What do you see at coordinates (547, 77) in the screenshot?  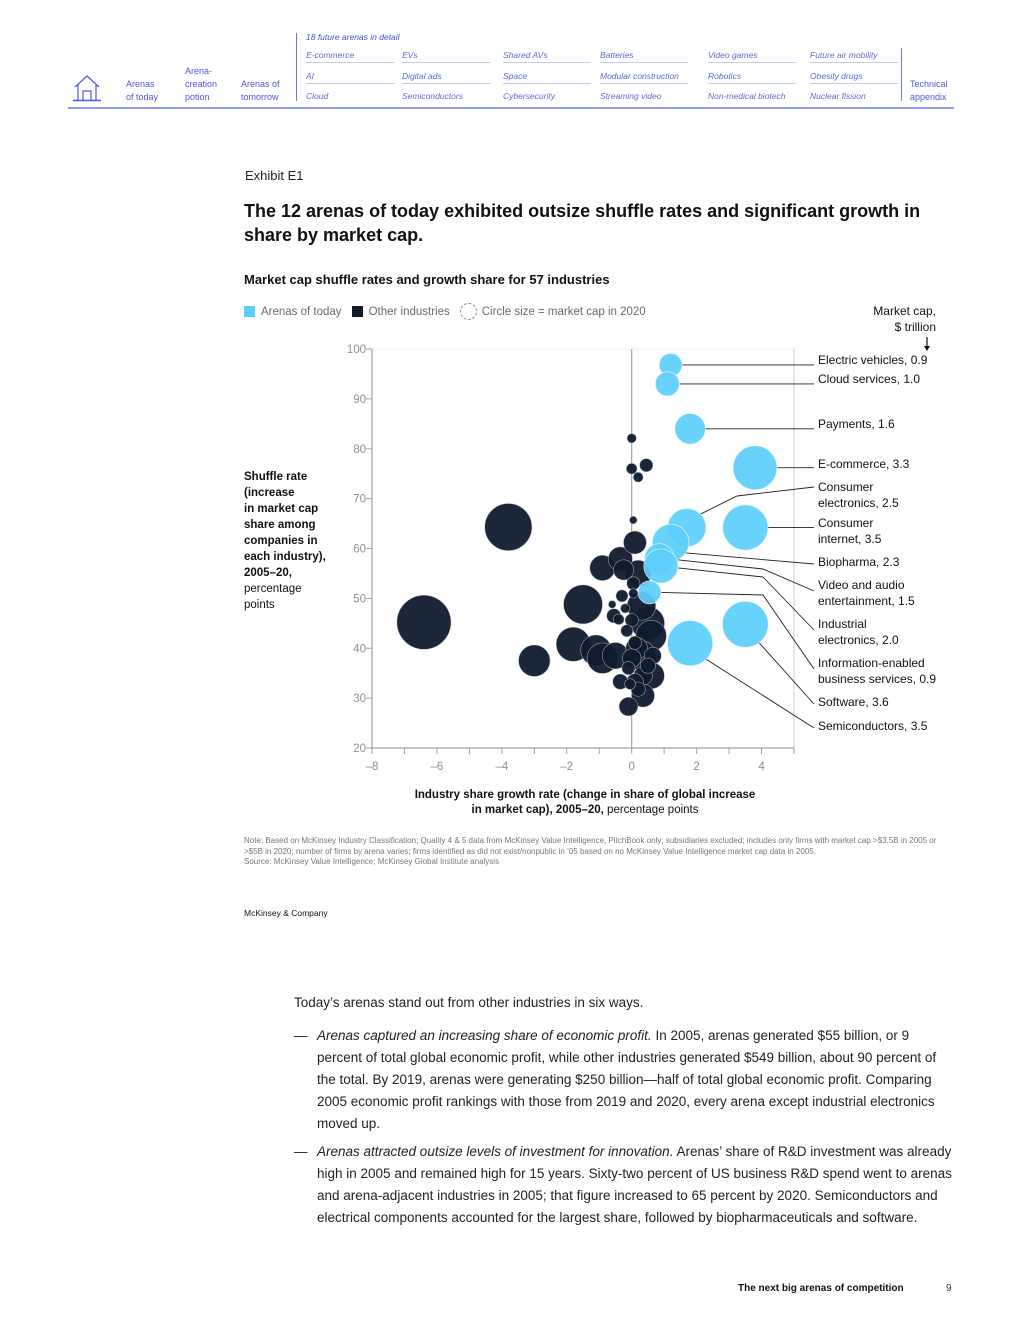 I see `future-arena-link: Space` at bounding box center [547, 77].